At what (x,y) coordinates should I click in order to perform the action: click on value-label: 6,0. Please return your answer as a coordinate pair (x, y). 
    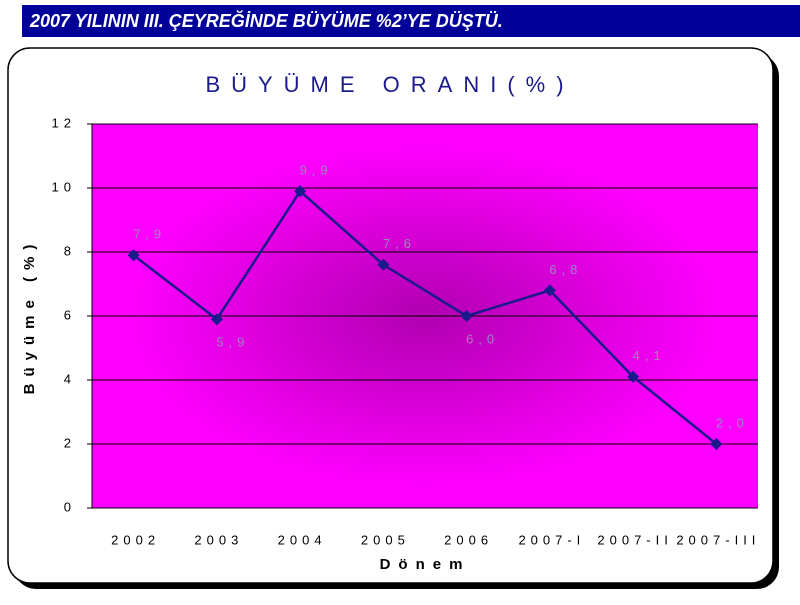
    Looking at the image, I should click on (482, 338).